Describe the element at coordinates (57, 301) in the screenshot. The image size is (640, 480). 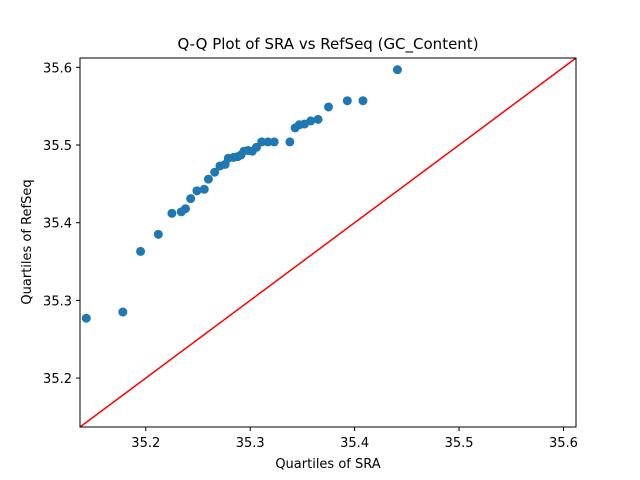
I see `y-tick-label-1: 35.3` at that location.